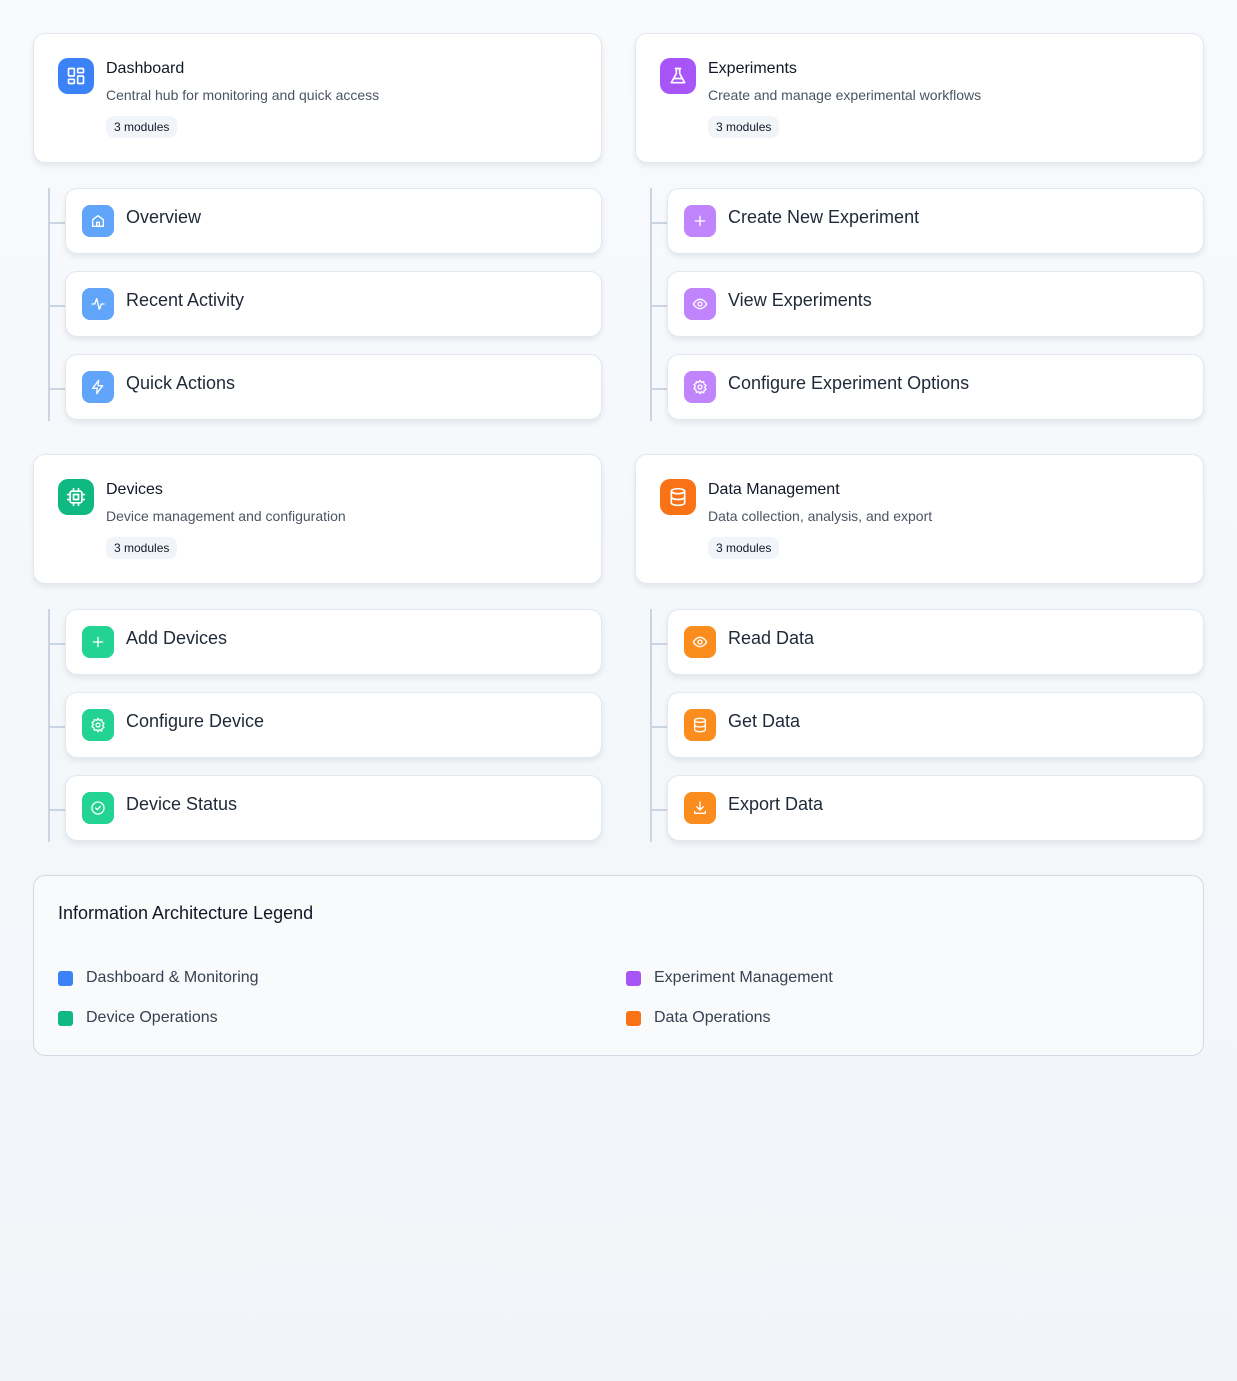  I want to click on flask-icon, so click(678, 76).